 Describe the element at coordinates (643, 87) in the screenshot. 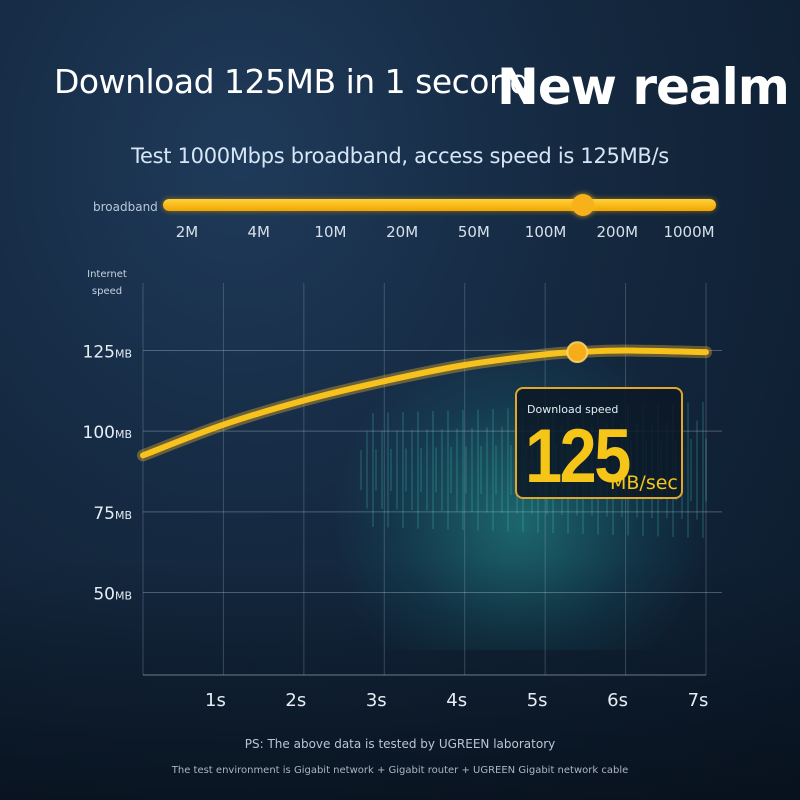

I see `tagline: New realm` at that location.